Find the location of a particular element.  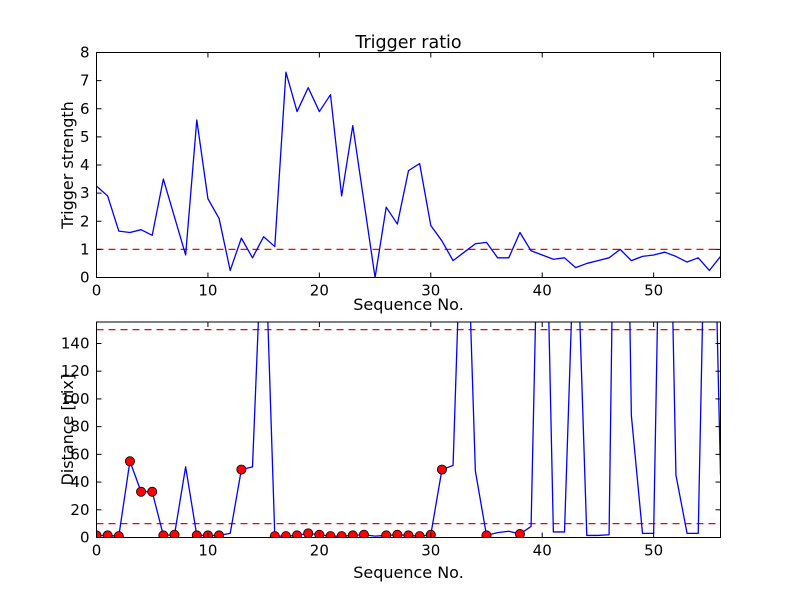

top-chart-title: Trigger ratio is located at coordinates (407, 43).